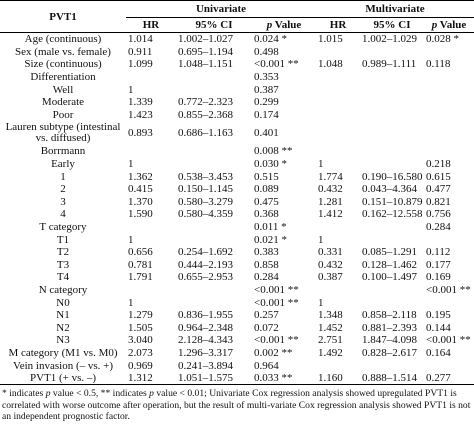 The image size is (474, 436). I want to click on multi-p-cell: 0.164, so click(438, 352).